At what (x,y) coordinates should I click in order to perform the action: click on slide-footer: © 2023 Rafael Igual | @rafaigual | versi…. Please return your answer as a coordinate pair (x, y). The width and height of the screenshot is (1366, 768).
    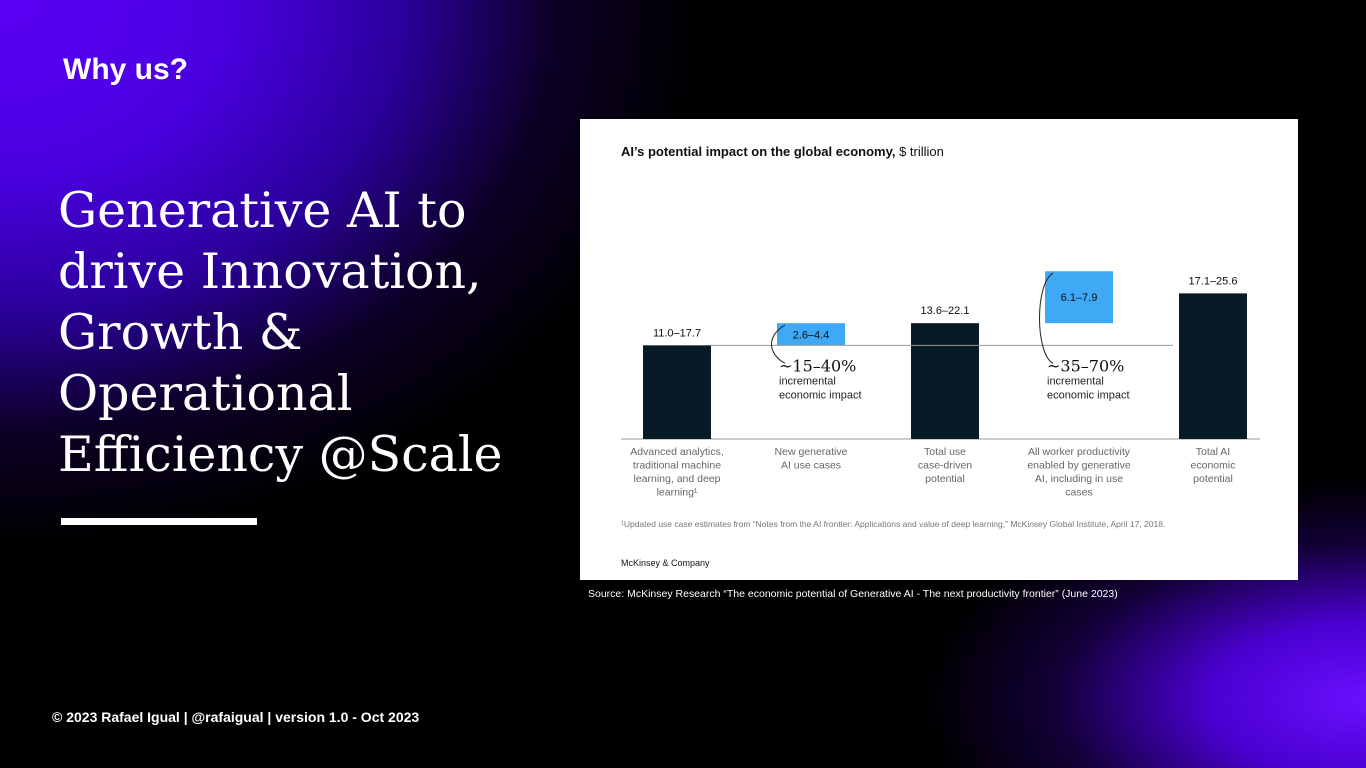
    Looking at the image, I should click on (236, 717).